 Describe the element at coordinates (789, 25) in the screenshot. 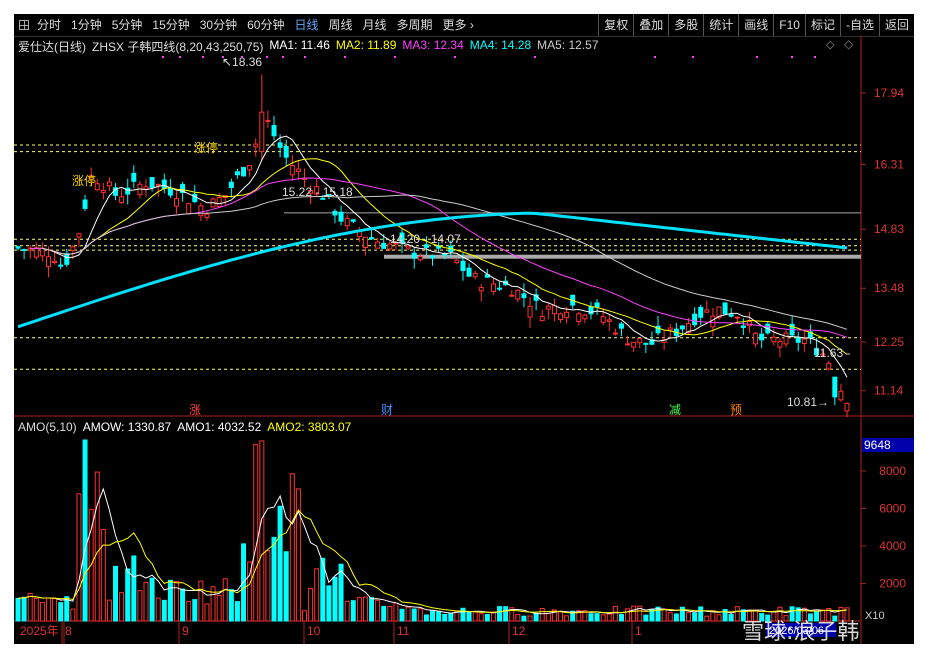

I see `f10-button: F10` at that location.